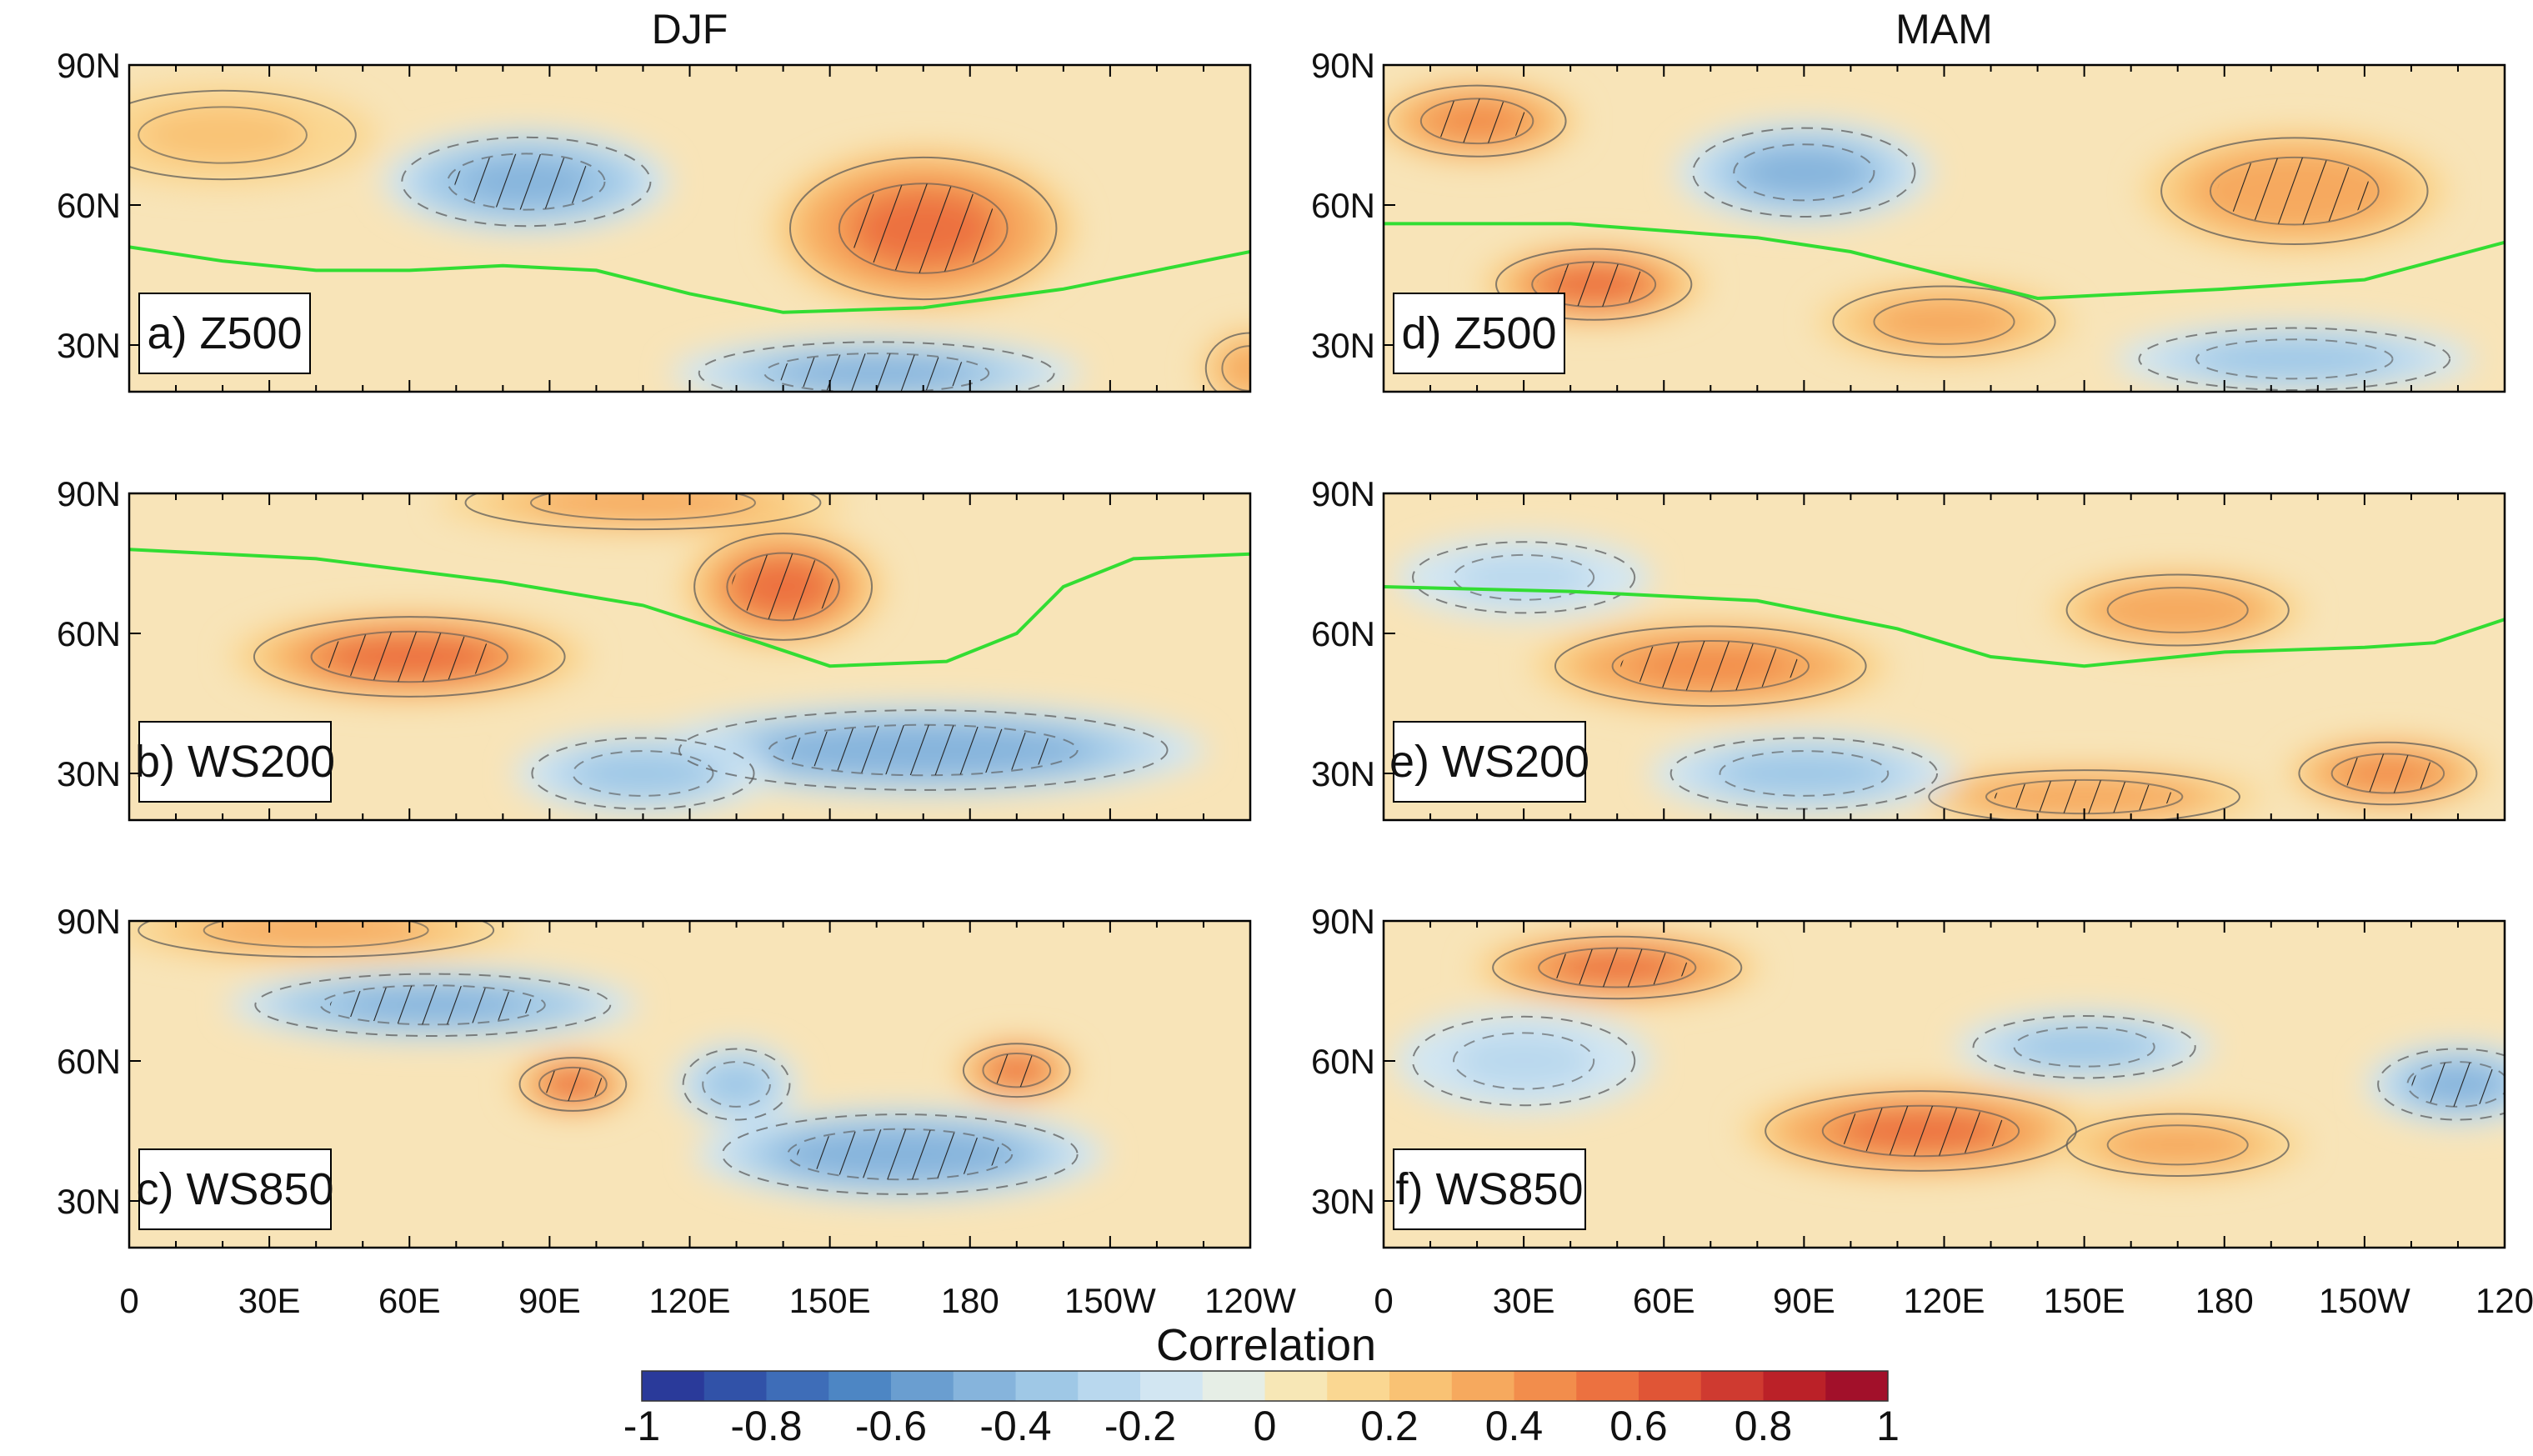 This screenshot has height=1456, width=2533. Describe the element at coordinates (235, 762) in the screenshot. I see `panel-label: b) WS200` at that location.